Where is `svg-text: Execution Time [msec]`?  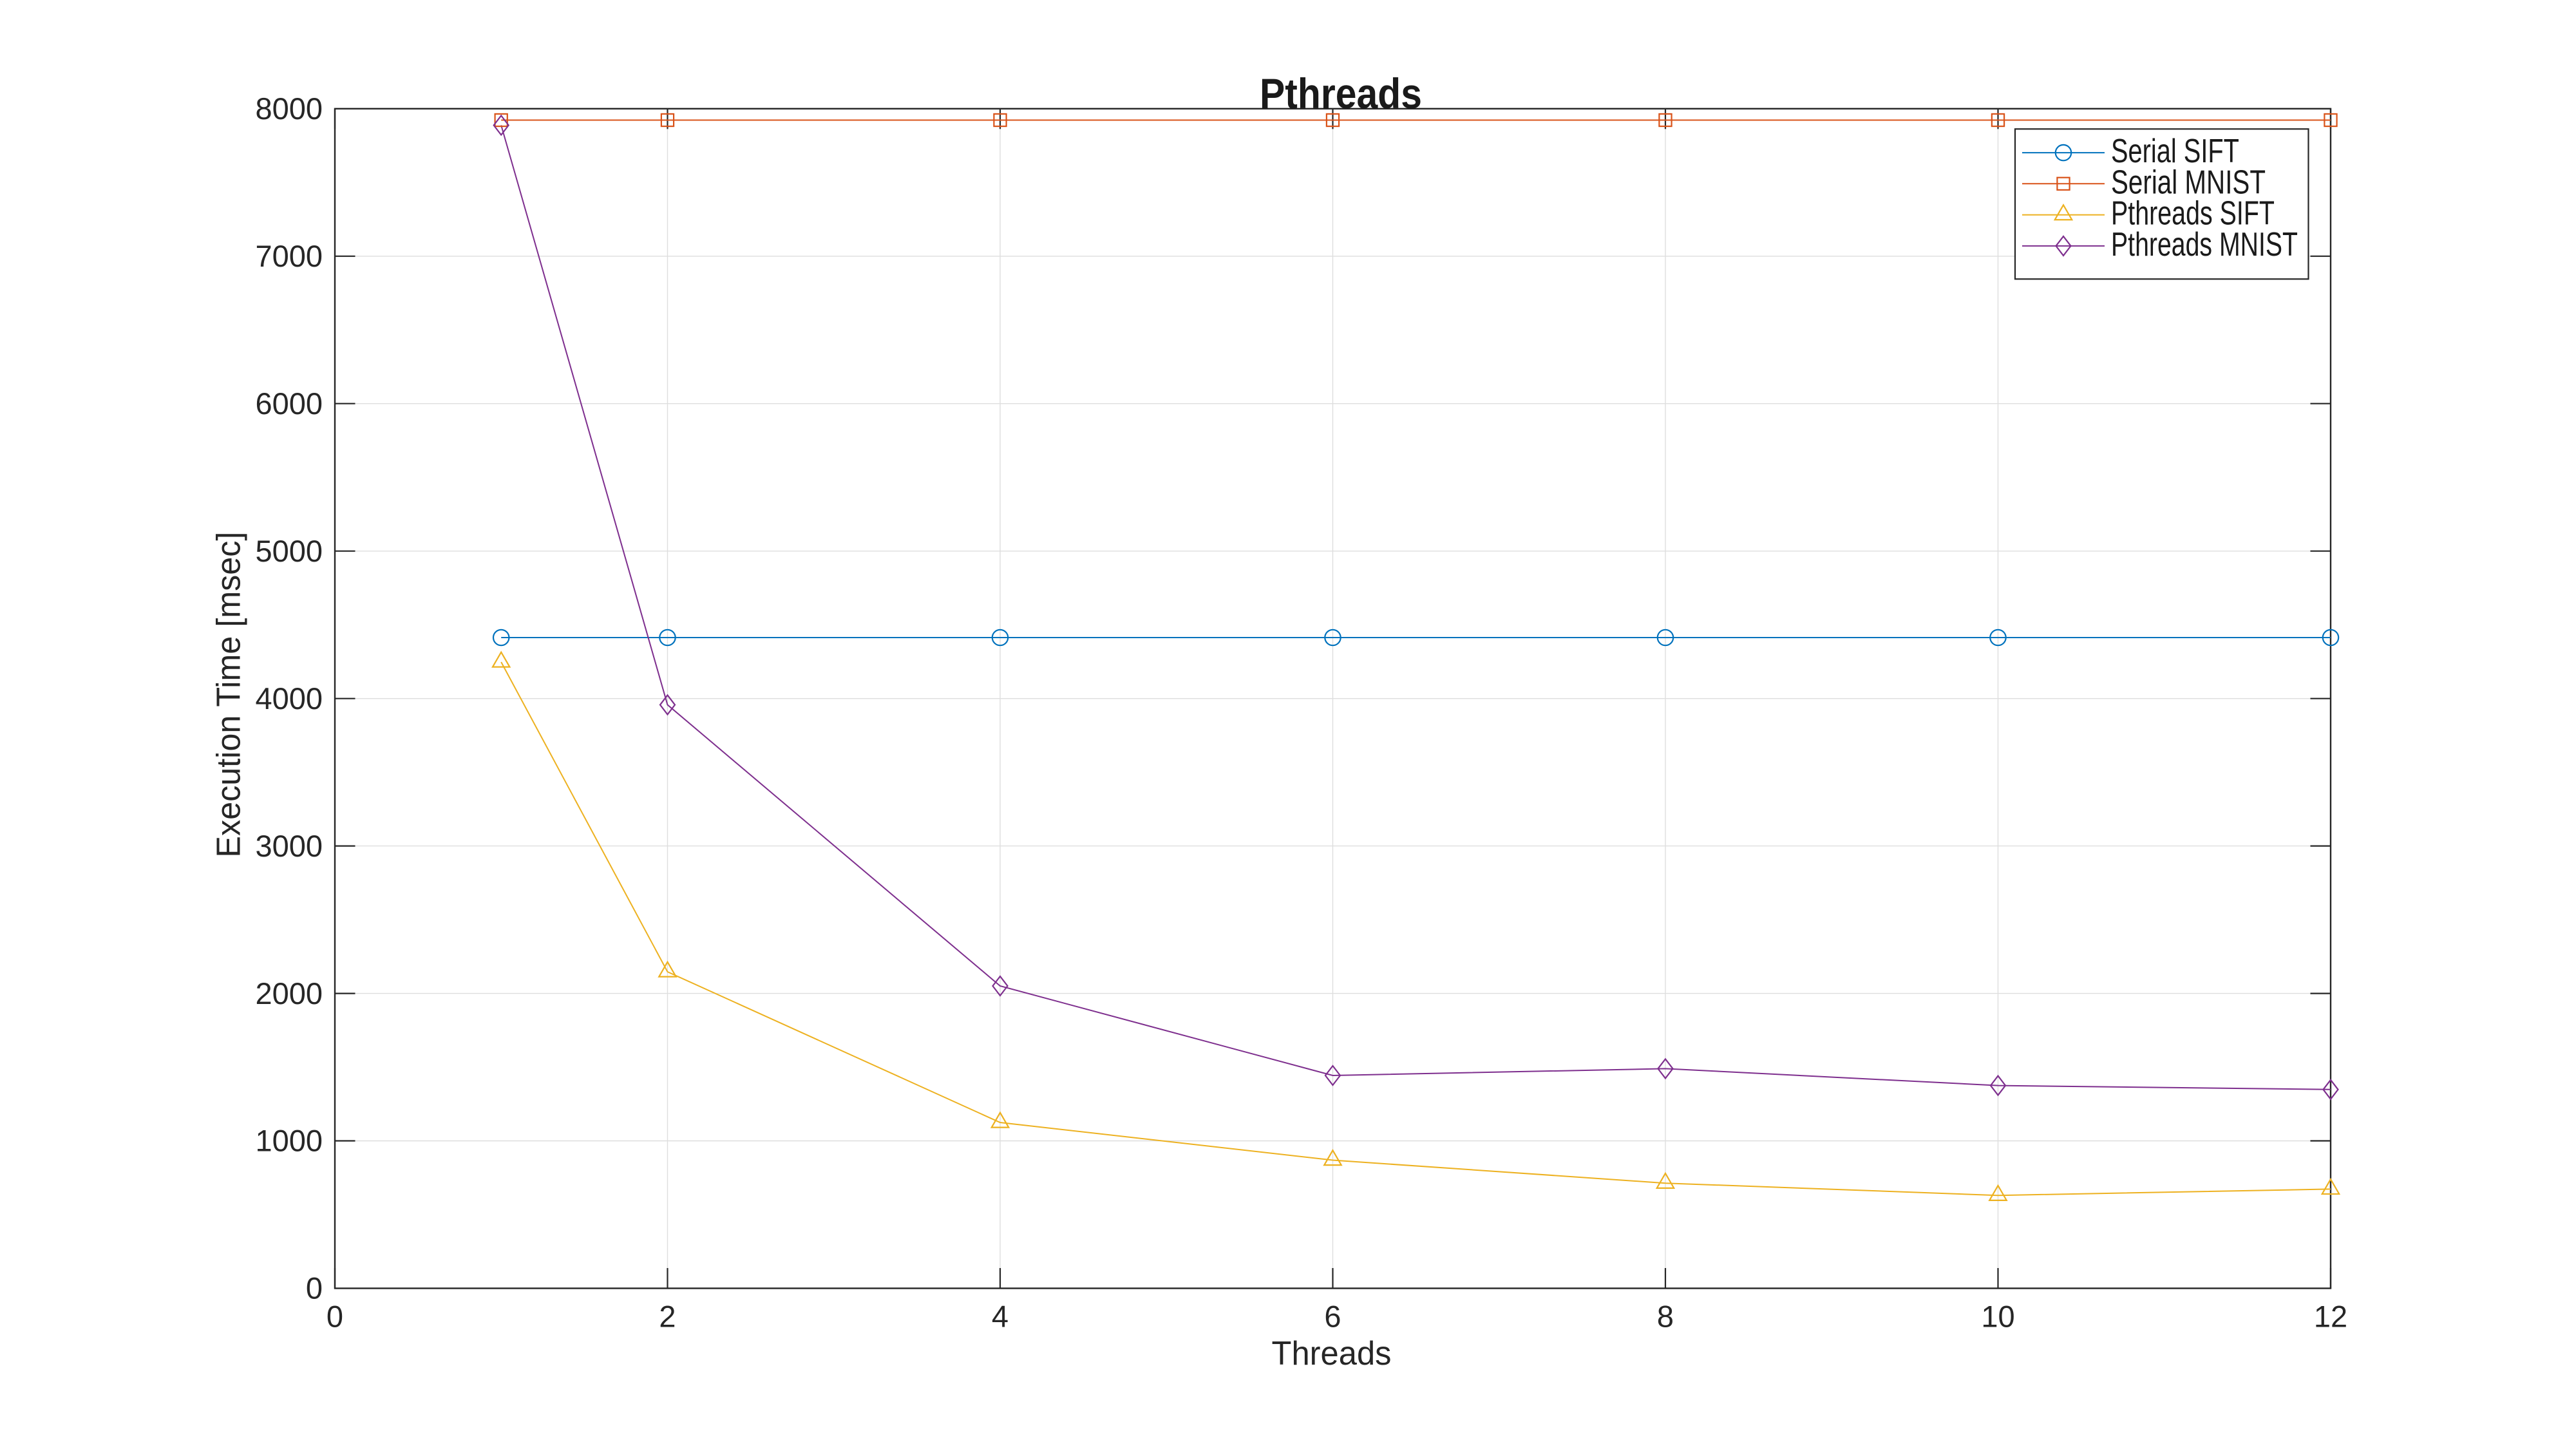 svg-text: Execution Time [msec] is located at coordinates (229, 695).